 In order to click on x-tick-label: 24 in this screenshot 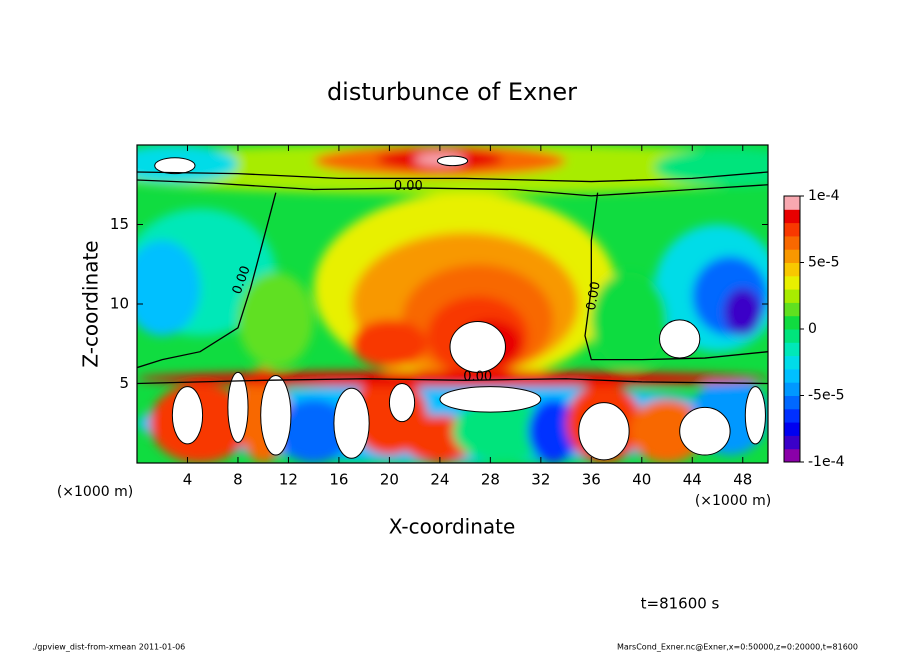, I will do `click(439, 480)`.